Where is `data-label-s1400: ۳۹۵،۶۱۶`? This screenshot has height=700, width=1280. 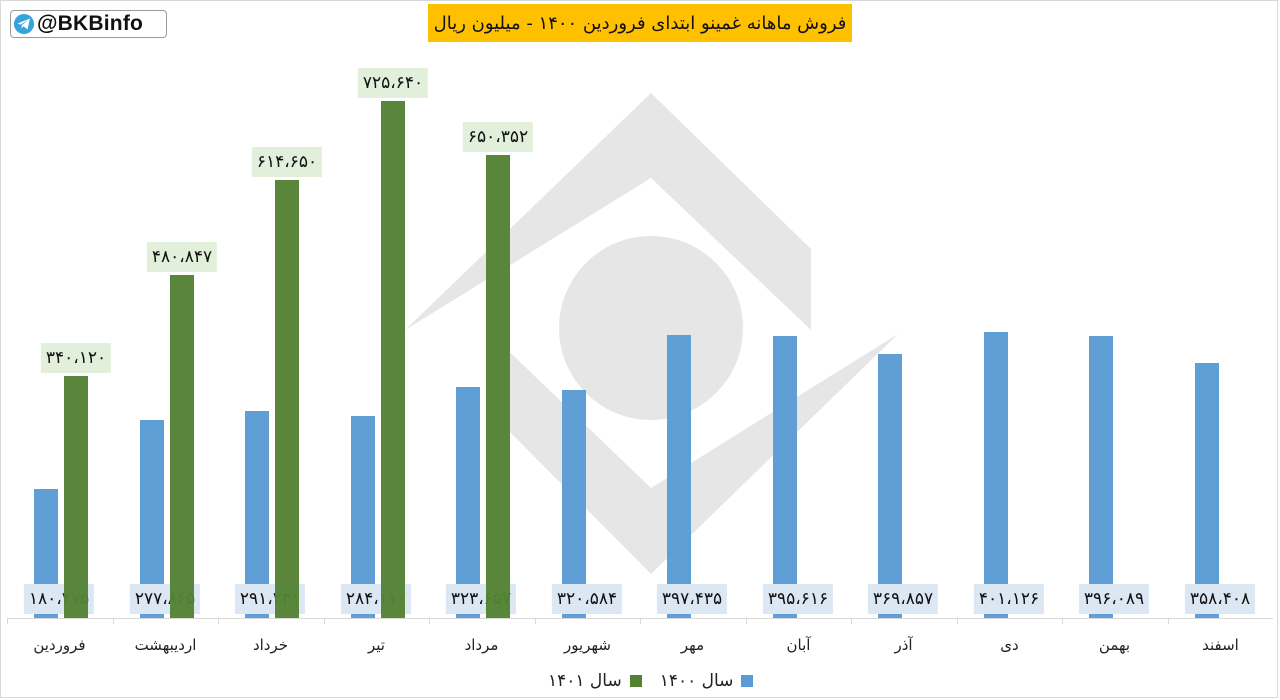
data-label-s1400: ۳۹۵،۶۱۶ is located at coordinates (798, 599).